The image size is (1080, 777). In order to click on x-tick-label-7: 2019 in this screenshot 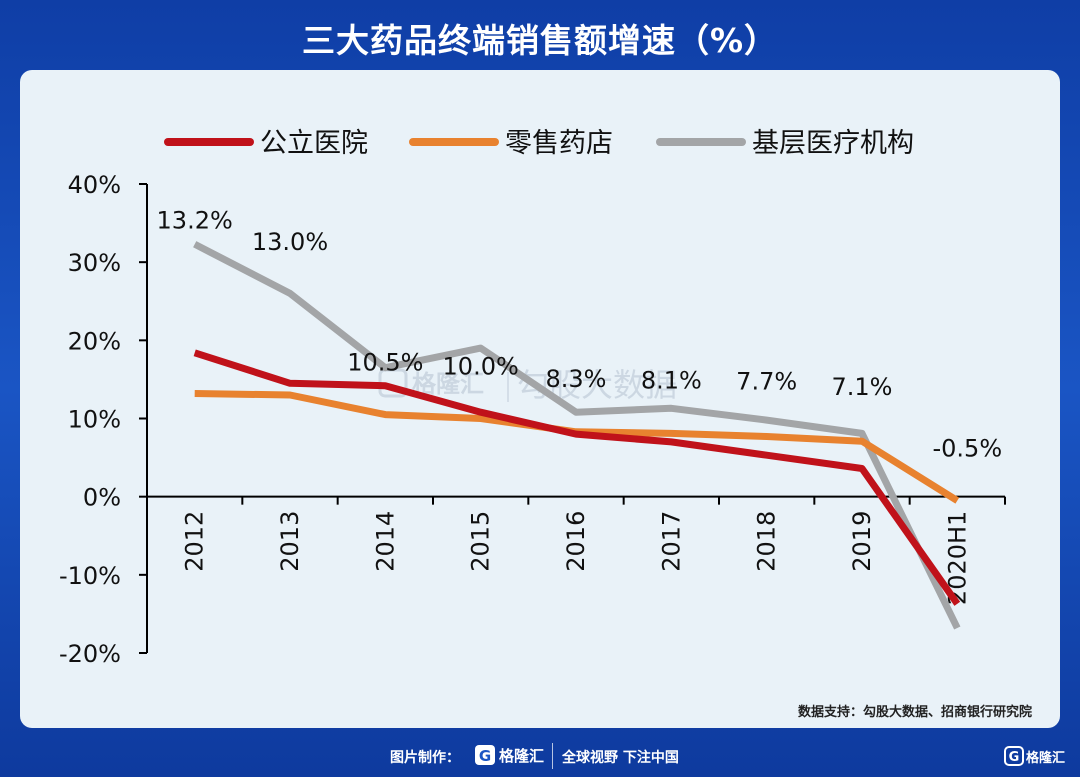, I will do `click(862, 541)`.